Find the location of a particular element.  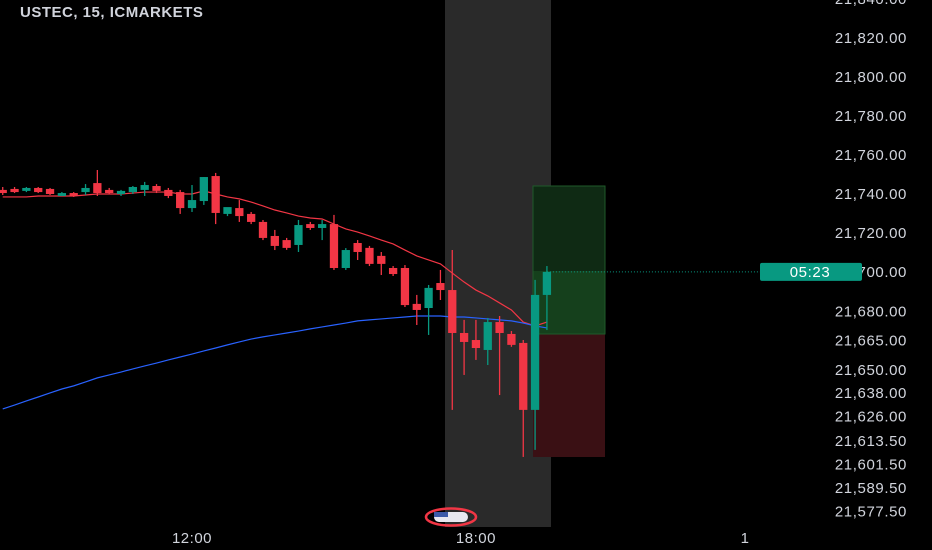

countdown: 05:23 is located at coordinates (810, 272).